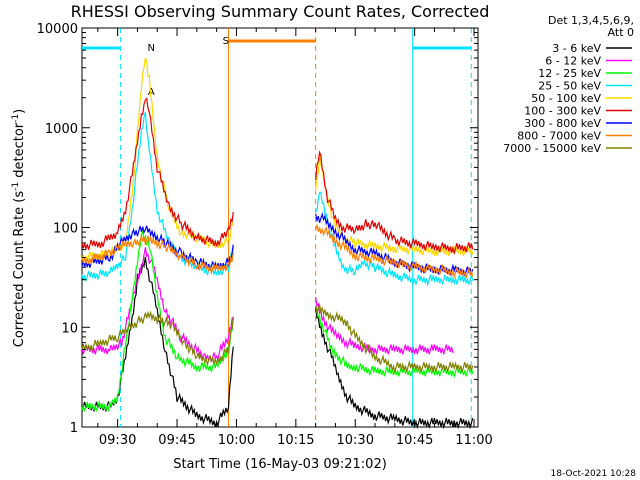 Image resolution: width=640 pixels, height=480 pixels. I want to click on series-line-2-b, so click(394, 342).